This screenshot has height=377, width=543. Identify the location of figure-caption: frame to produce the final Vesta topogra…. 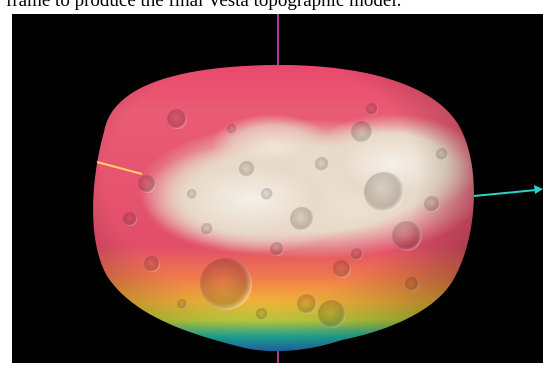
(204, 5).